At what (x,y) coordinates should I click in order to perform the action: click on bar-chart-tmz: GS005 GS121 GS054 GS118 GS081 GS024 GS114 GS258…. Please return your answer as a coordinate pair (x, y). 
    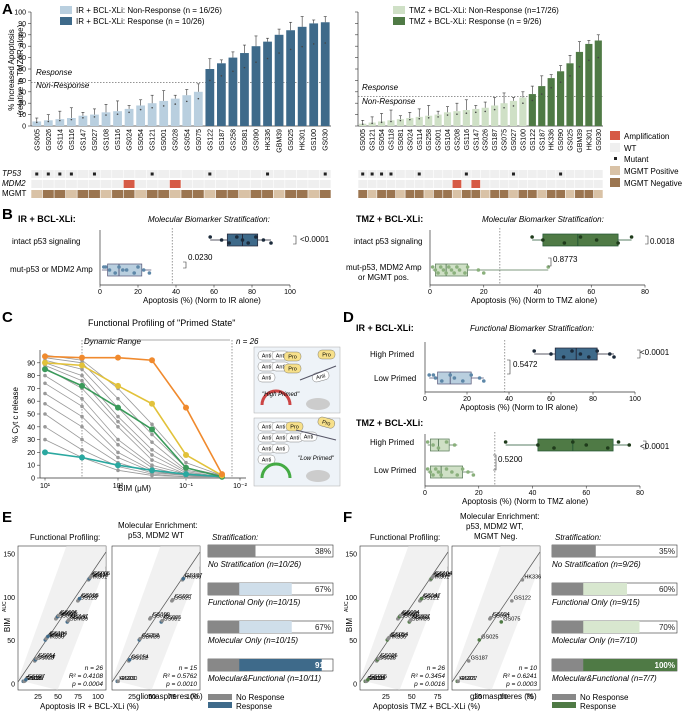
    Looking at the image, I should click on (479, 82).